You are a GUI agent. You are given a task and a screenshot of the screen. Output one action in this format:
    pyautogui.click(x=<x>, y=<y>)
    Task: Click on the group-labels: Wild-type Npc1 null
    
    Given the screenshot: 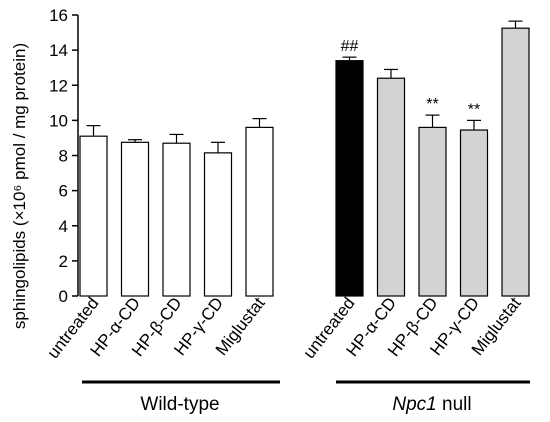 What is the action you would take?
    pyautogui.click(x=306, y=397)
    